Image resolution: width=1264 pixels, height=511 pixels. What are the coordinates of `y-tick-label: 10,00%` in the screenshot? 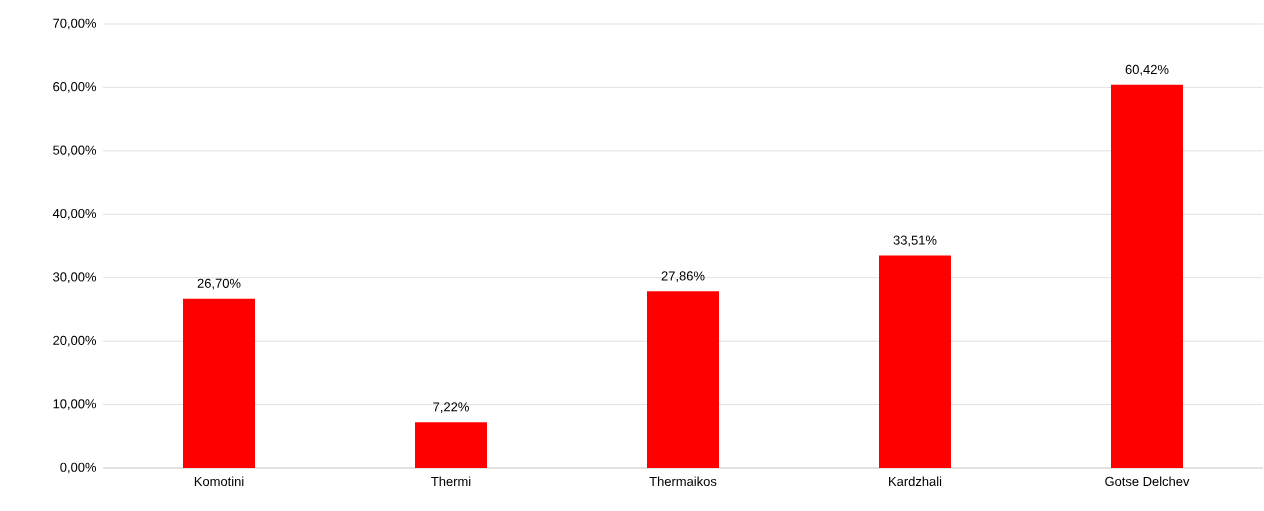 It's located at (75, 404).